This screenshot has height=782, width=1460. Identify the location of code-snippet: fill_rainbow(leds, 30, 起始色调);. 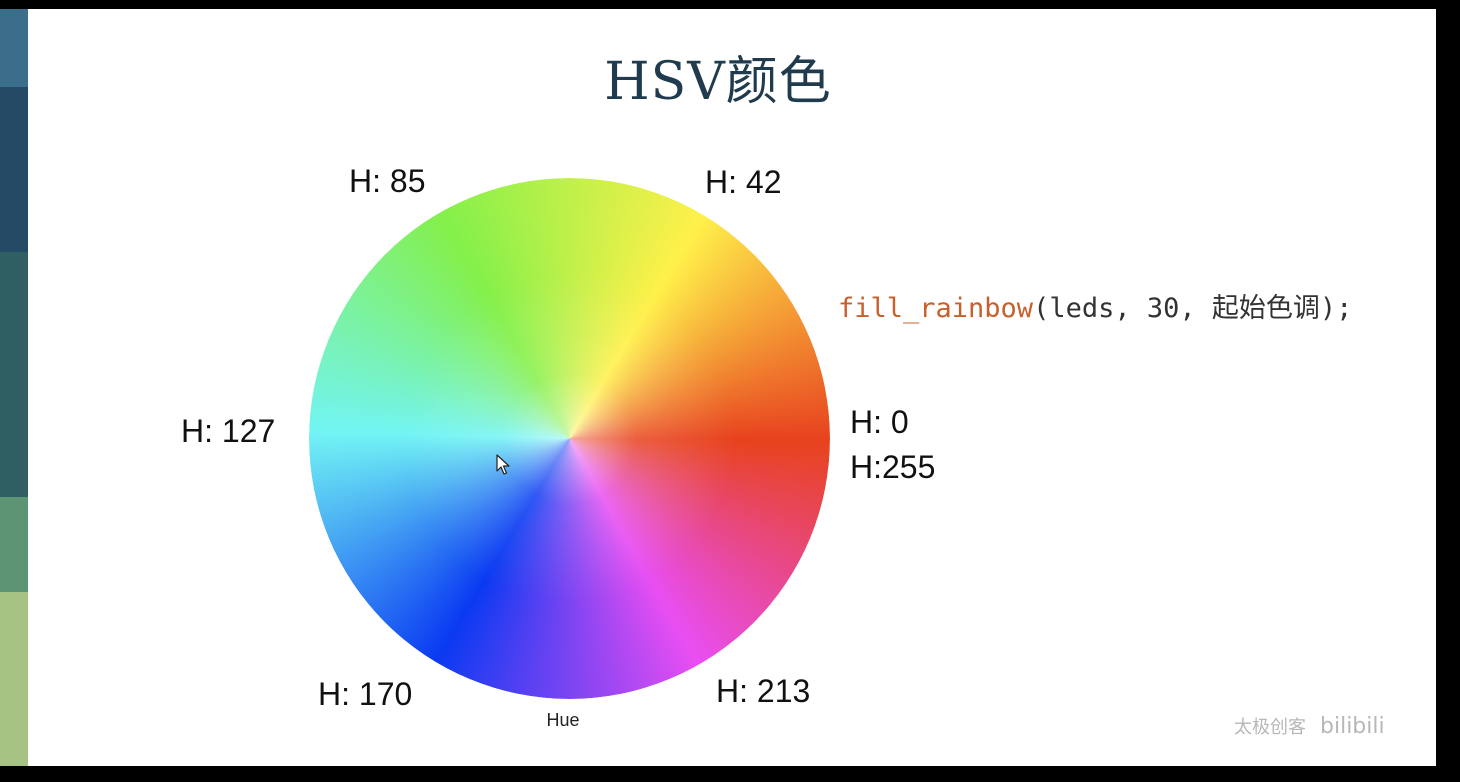
(1095, 305).